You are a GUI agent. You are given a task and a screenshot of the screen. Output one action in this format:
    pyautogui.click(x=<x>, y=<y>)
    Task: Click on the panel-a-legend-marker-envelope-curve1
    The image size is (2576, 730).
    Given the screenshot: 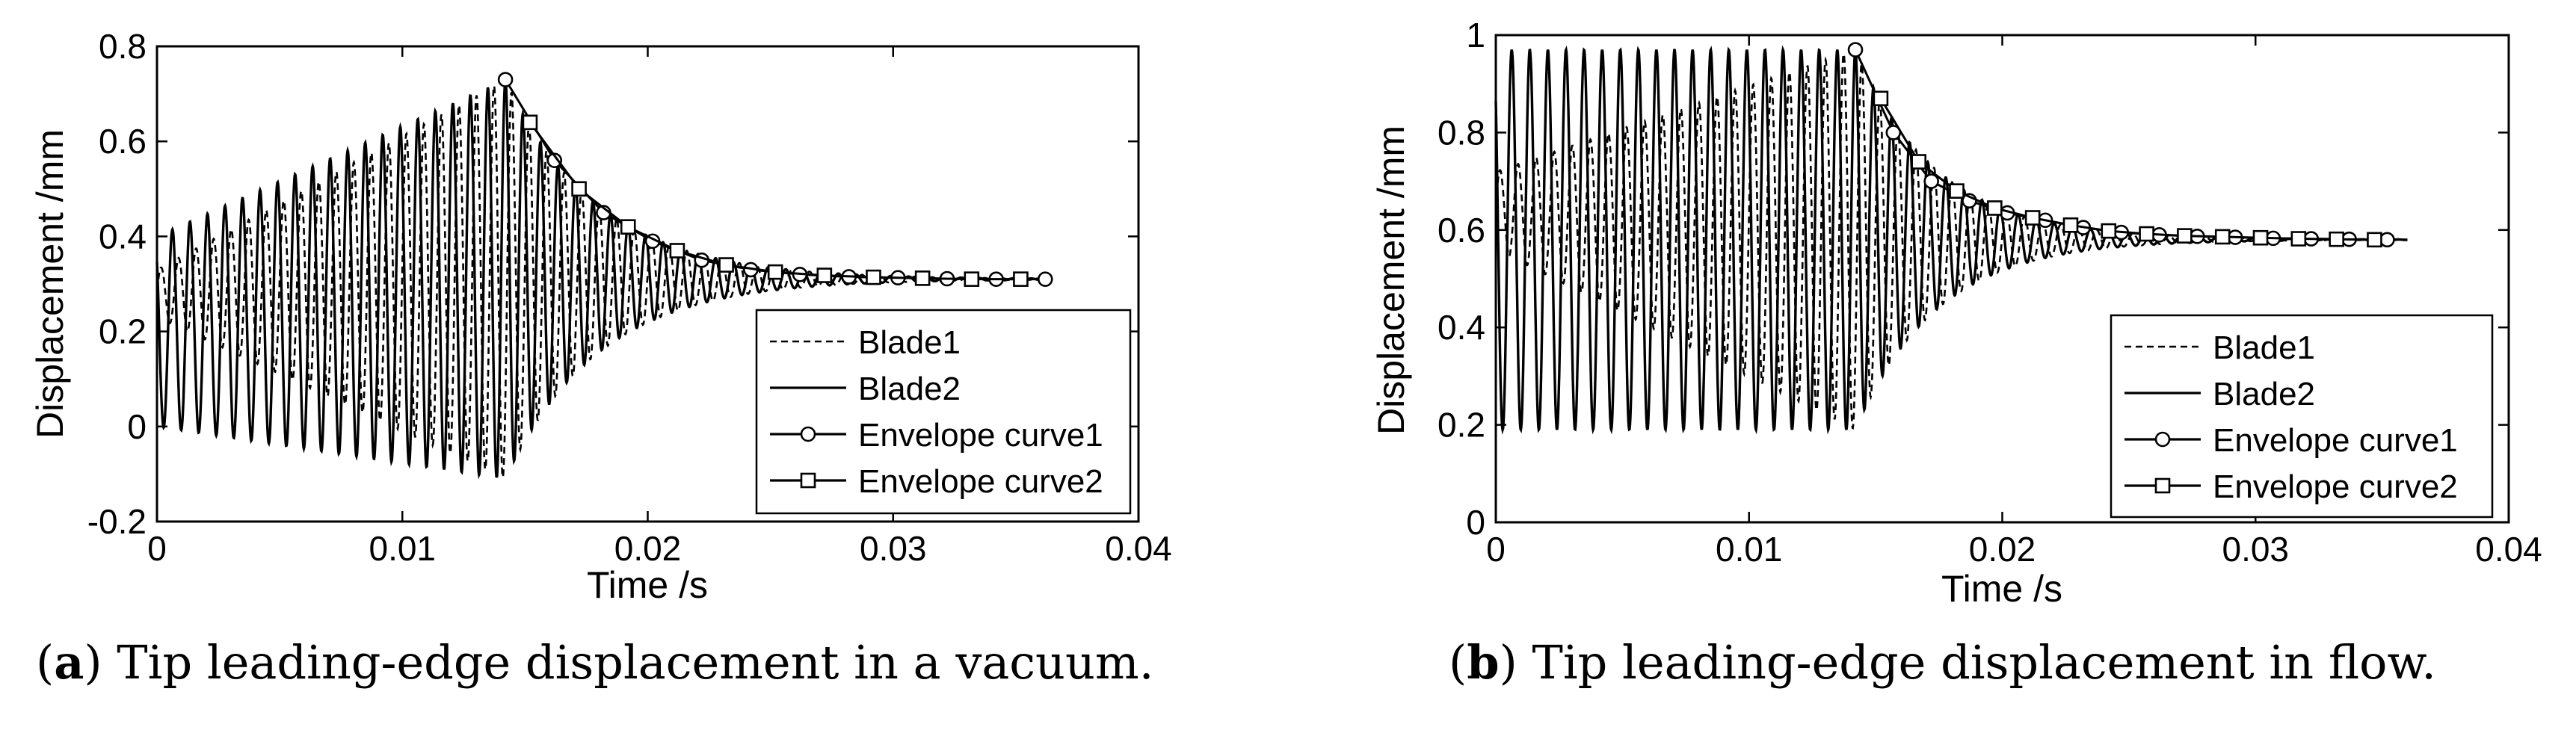 What is the action you would take?
    pyautogui.click(x=808, y=434)
    